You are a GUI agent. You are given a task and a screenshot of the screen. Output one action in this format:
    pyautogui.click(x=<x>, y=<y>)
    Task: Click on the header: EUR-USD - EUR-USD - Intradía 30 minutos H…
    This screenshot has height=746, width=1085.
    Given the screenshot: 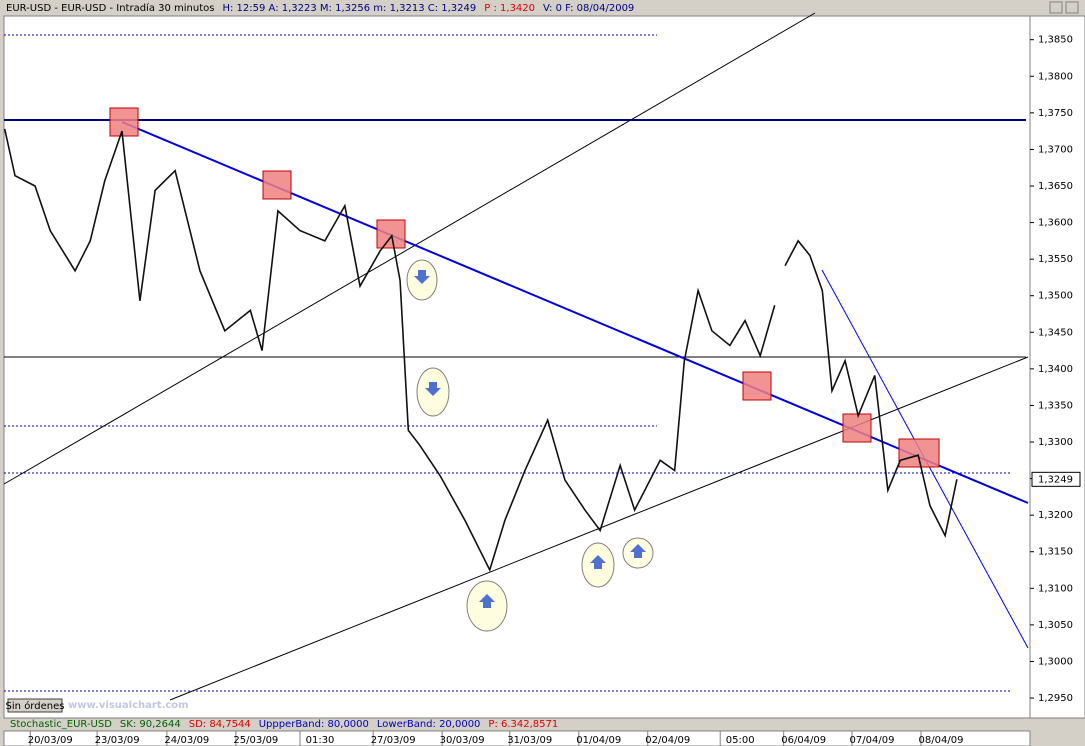 What is the action you would take?
    pyautogui.click(x=320, y=8)
    